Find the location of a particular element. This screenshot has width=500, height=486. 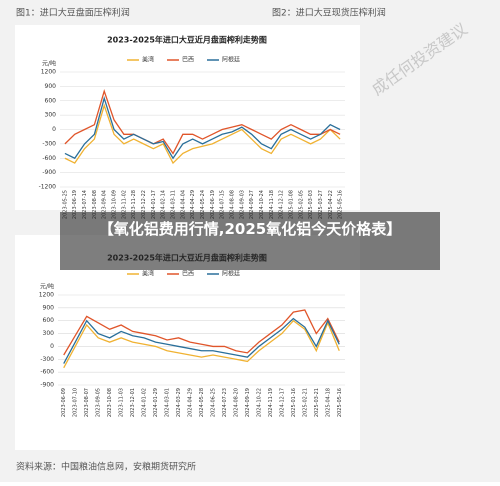

x-tick-label: 2023-07-14 is located at coordinates (85, 204).